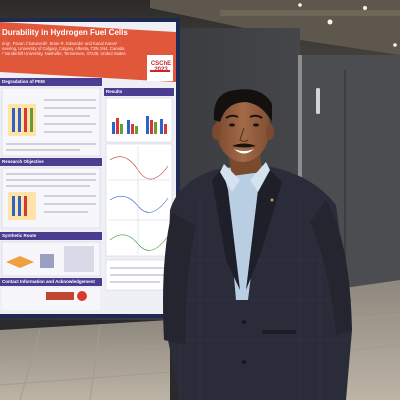 This screenshot has width=400, height=400. Describe the element at coordinates (85, 360) in the screenshot. I see `floor` at that location.